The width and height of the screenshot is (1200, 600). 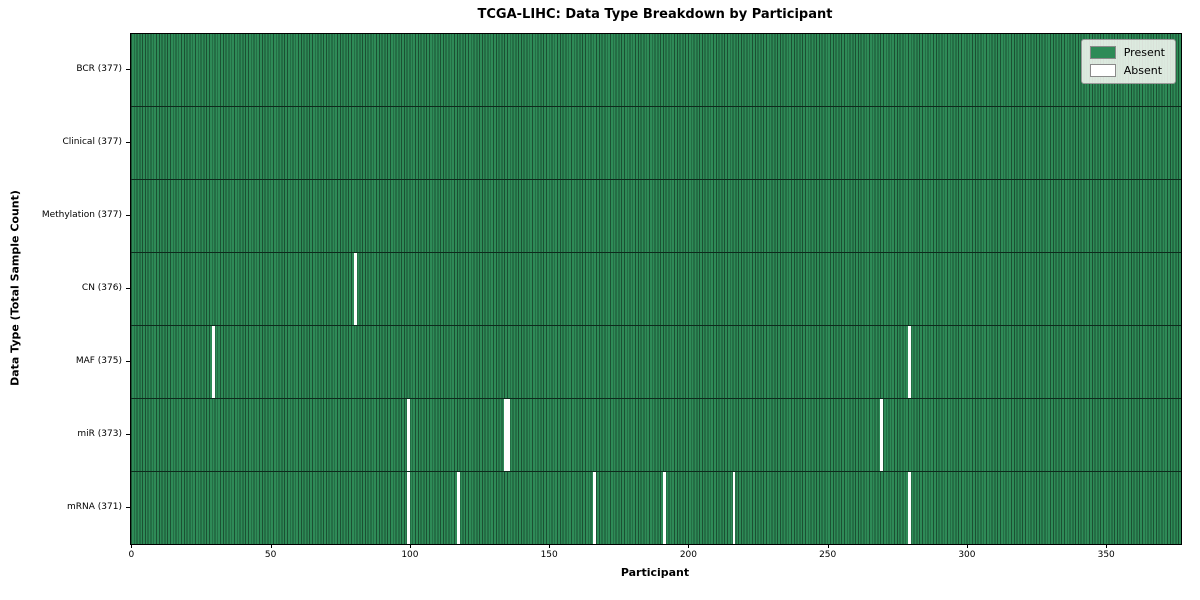 What do you see at coordinates (549, 555) in the screenshot?
I see `xtick-label-150: 150` at bounding box center [549, 555].